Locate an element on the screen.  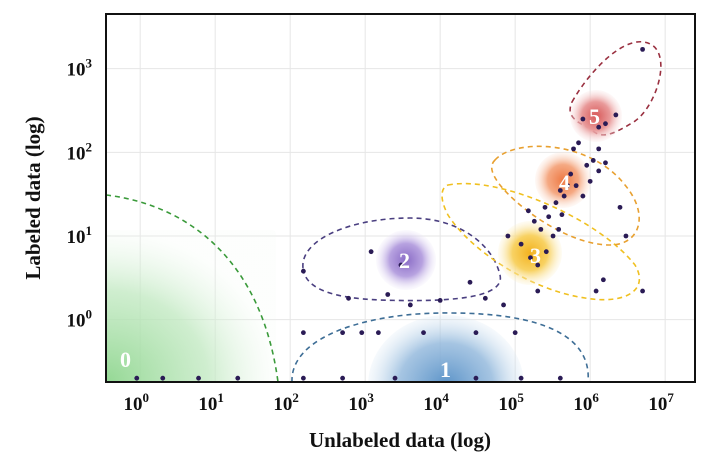
x-tick-label-7: 10⁷ is located at coordinates (661, 402).